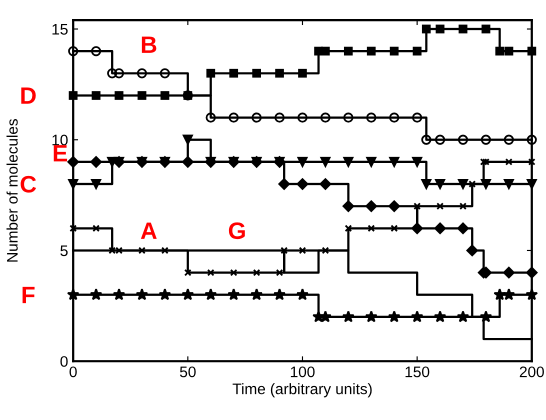  What do you see at coordinates (149, 44) in the screenshot?
I see `series-label: B` at bounding box center [149, 44].